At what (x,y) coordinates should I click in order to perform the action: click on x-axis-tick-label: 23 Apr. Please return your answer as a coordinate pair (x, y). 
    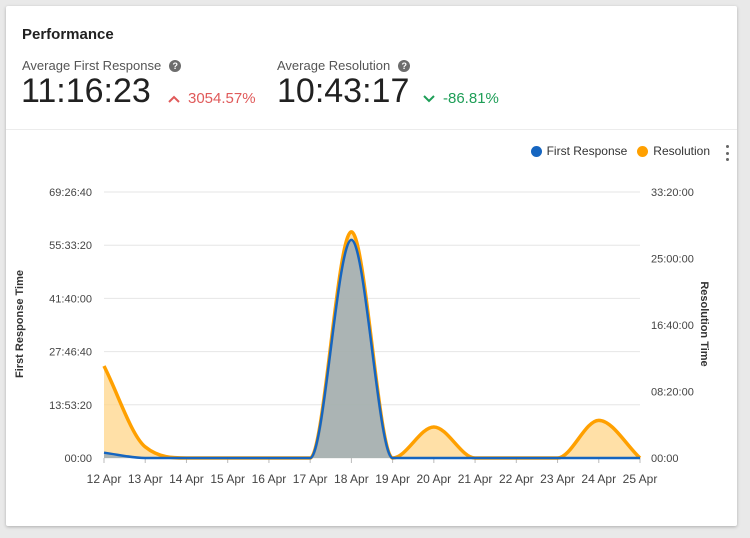
    Looking at the image, I should click on (557, 479).